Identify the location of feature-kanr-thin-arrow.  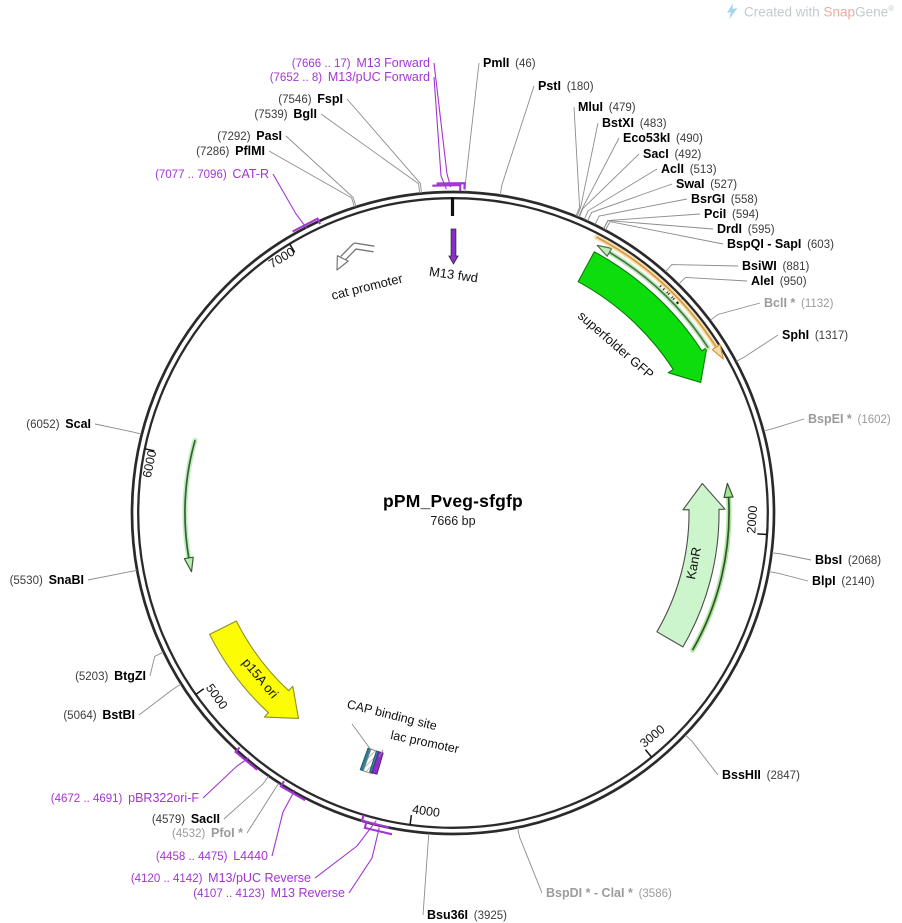
(712, 567).